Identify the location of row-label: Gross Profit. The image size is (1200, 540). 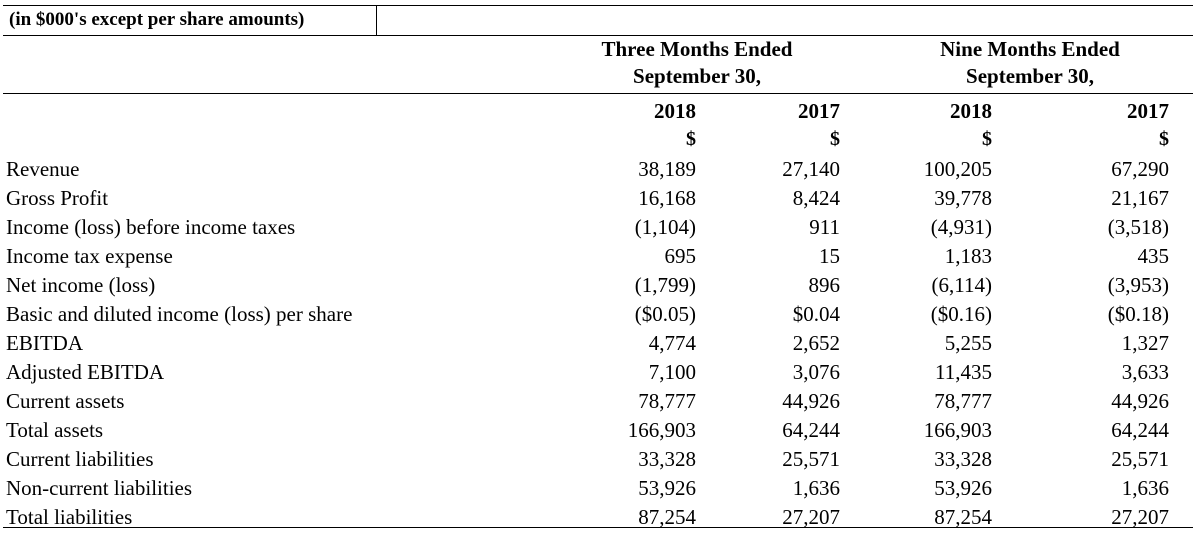
(57, 198).